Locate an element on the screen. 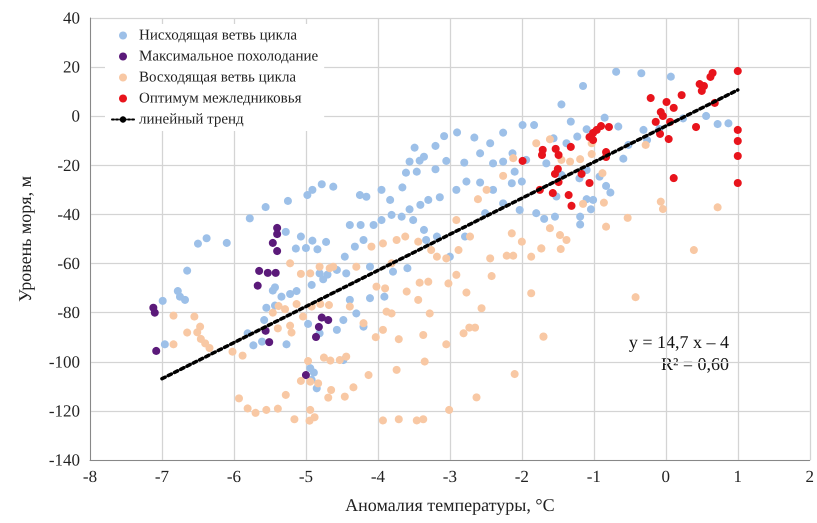  y-tick-label: 20 is located at coordinates (71, 67).